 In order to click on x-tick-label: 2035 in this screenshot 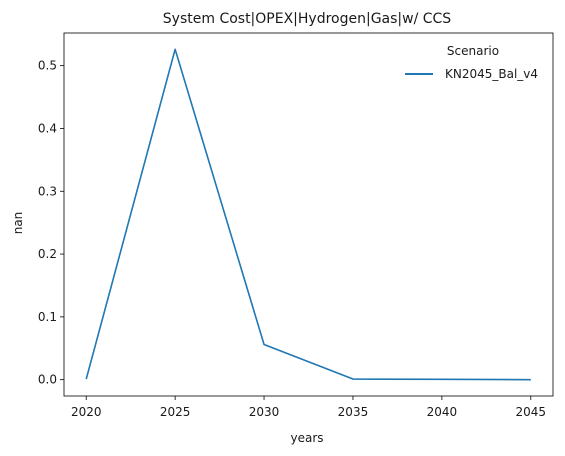, I will do `click(353, 412)`.